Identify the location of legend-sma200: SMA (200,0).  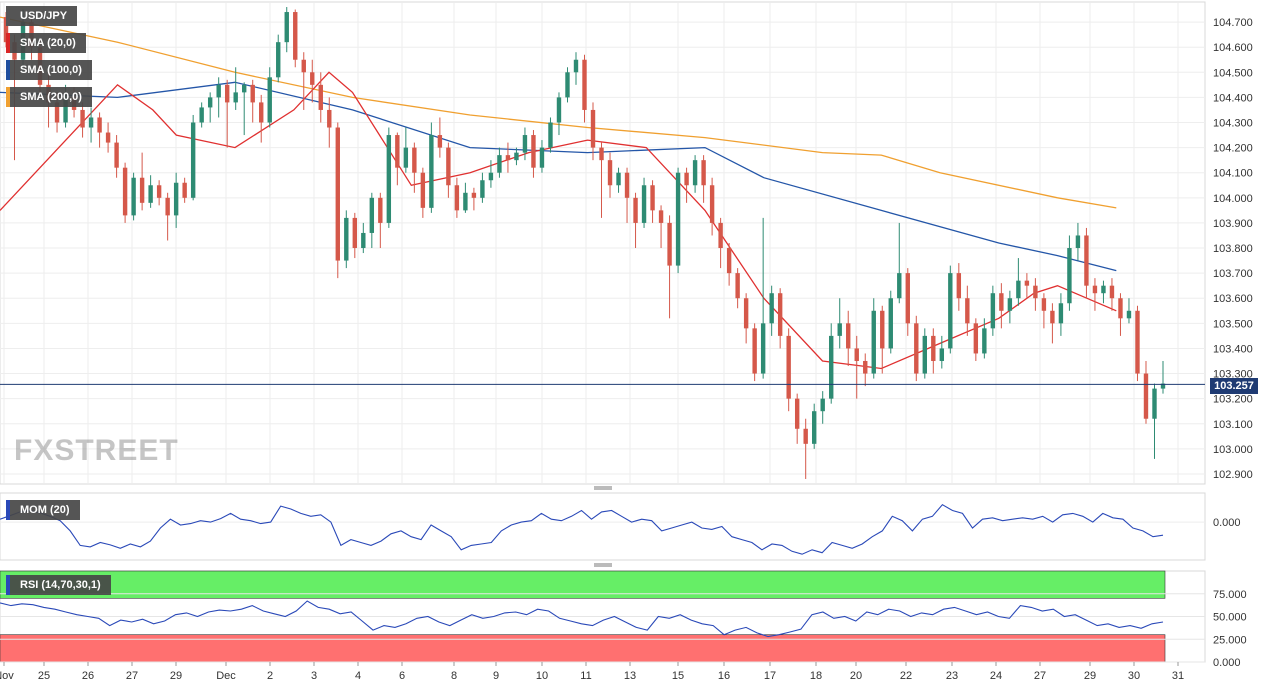
(49, 97).